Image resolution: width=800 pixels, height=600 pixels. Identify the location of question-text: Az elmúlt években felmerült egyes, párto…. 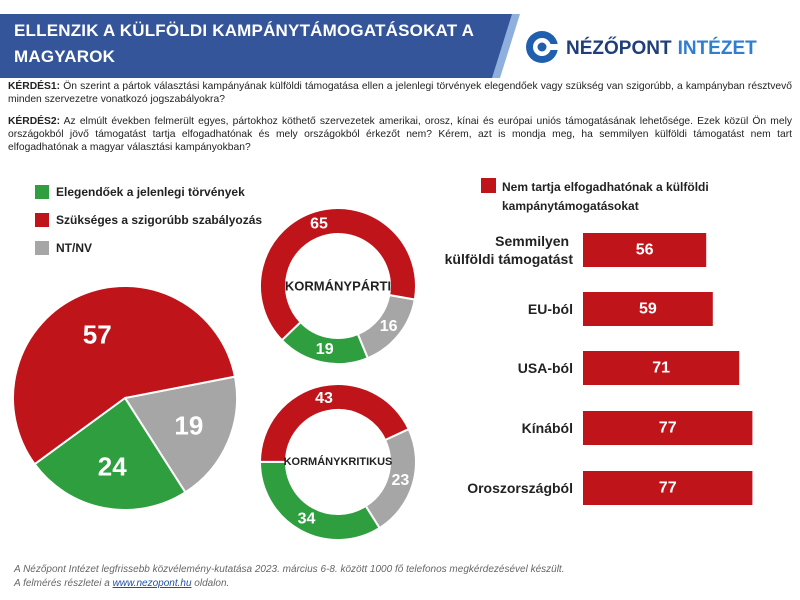
(400, 134).